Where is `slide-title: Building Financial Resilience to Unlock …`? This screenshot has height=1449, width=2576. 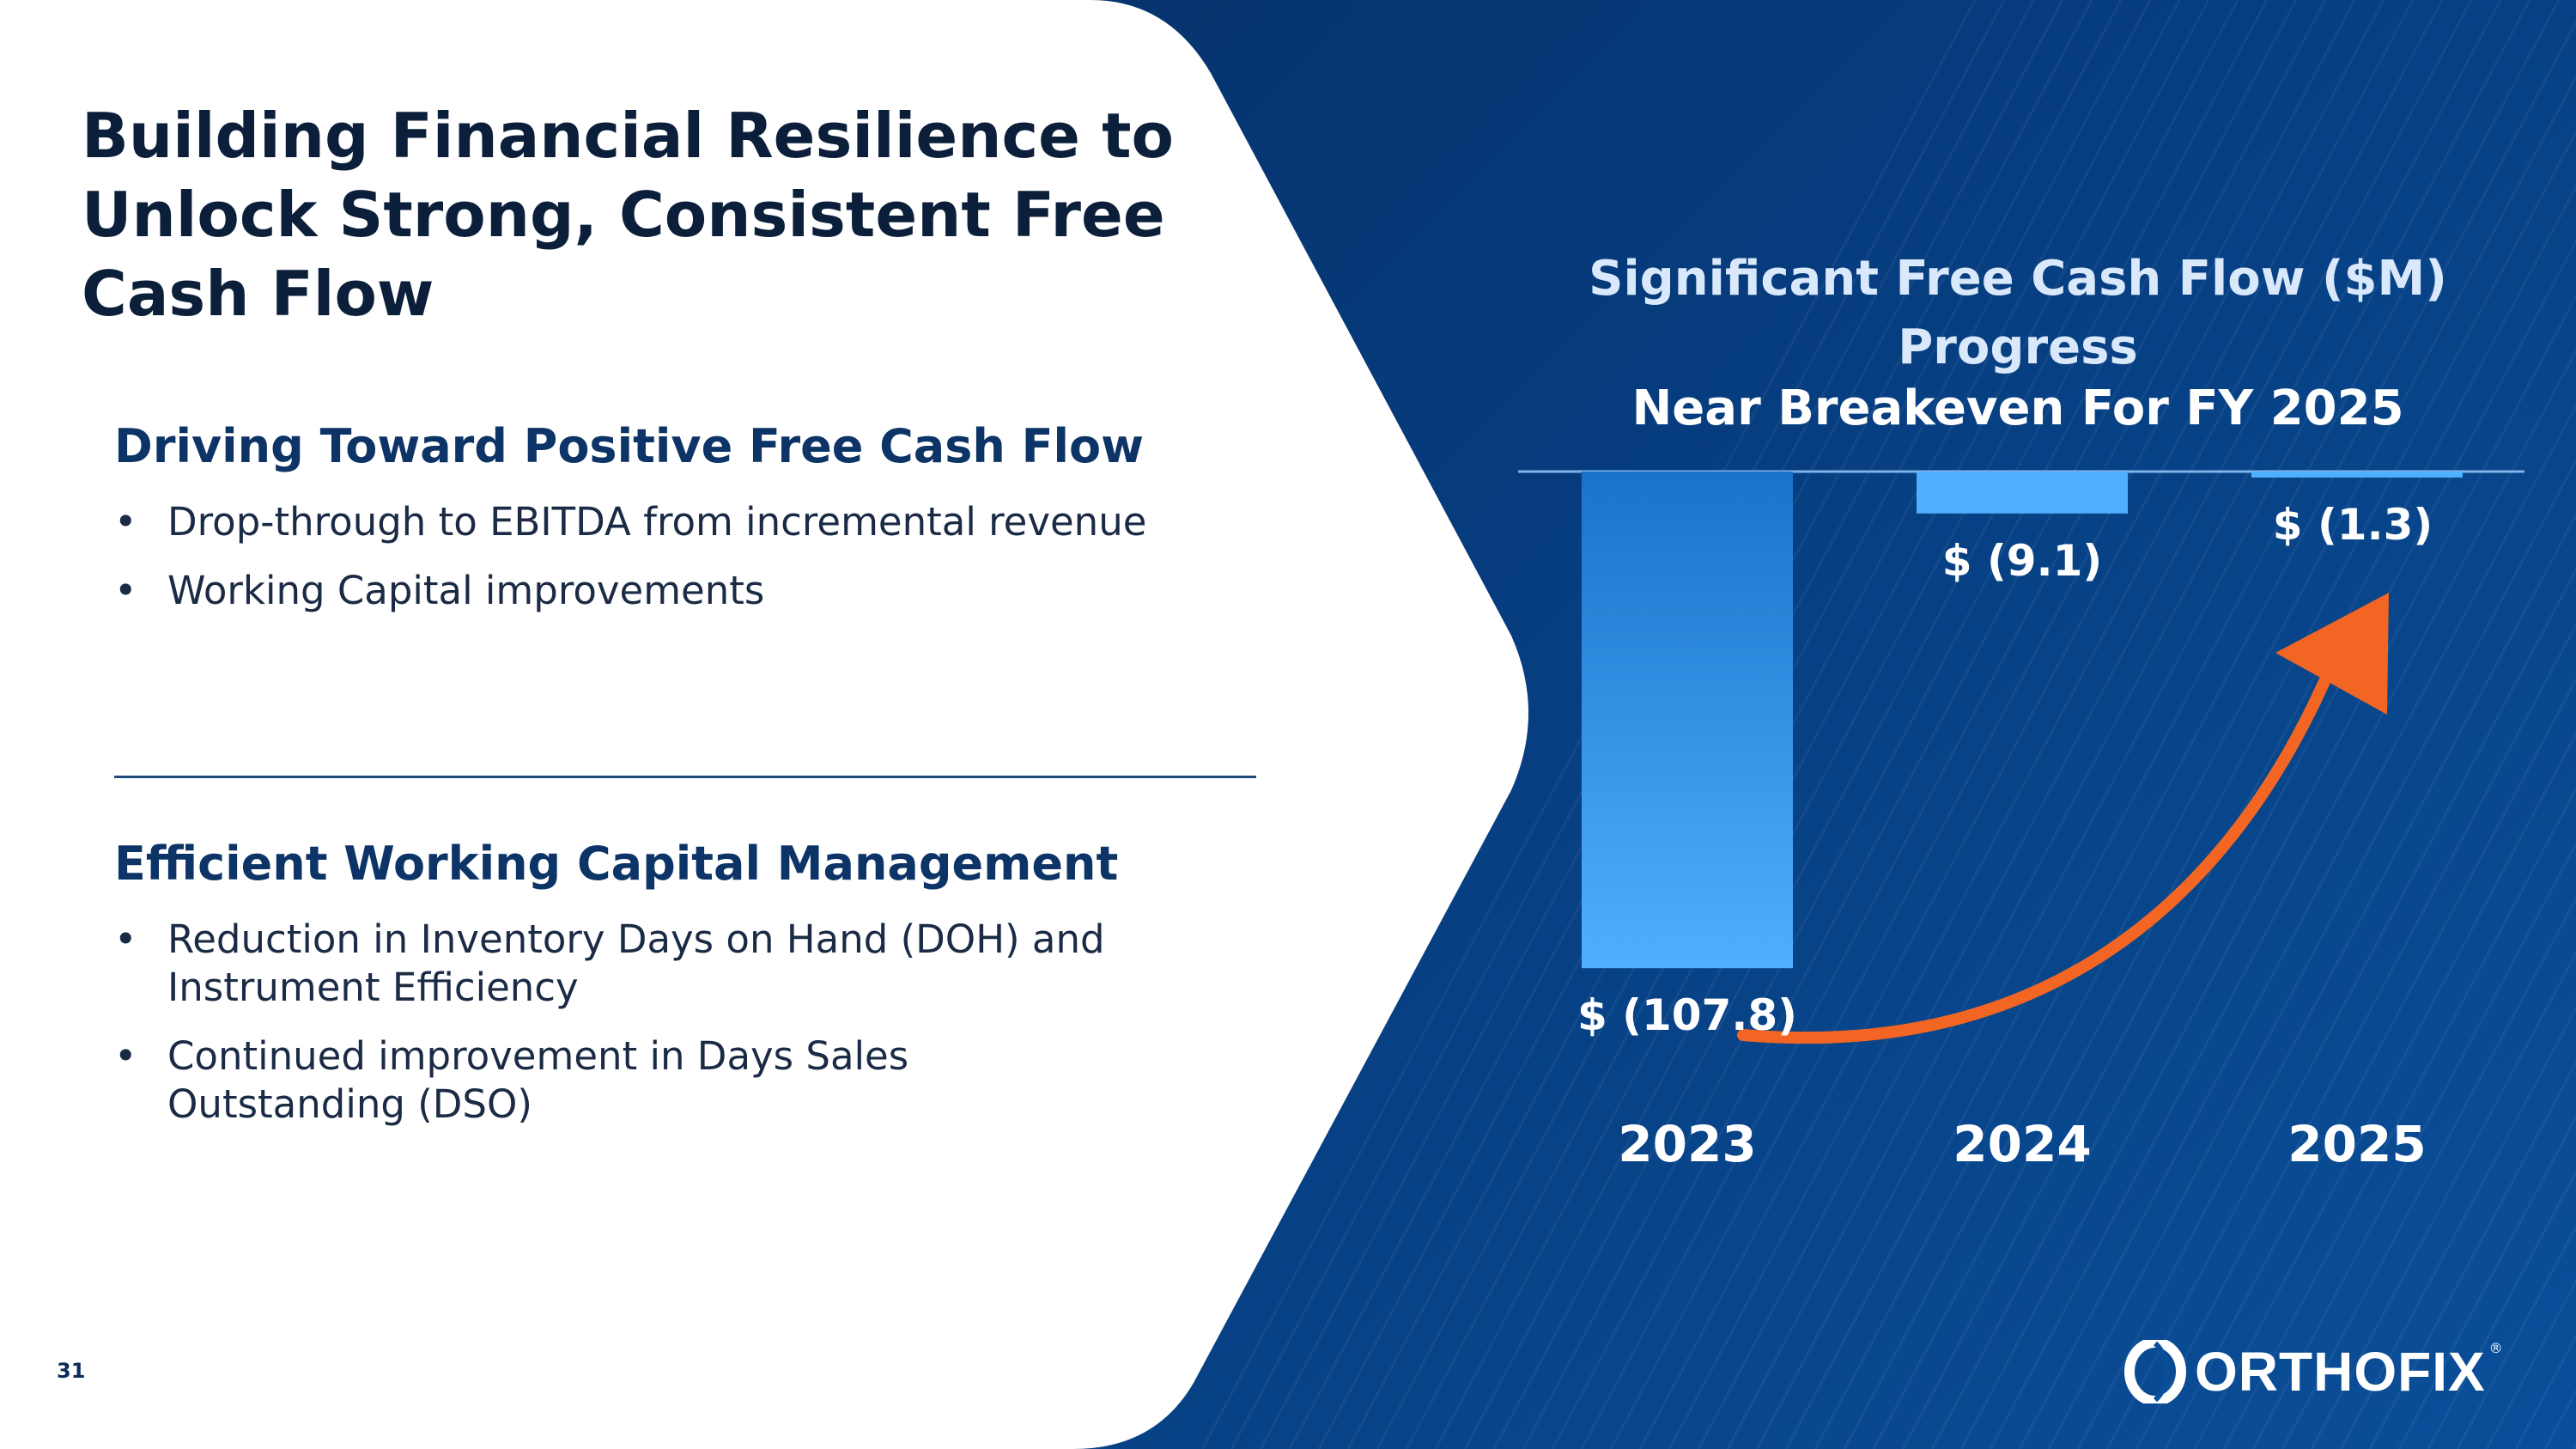 slide-title: Building Financial Resilience to Unlock … is located at coordinates (628, 215).